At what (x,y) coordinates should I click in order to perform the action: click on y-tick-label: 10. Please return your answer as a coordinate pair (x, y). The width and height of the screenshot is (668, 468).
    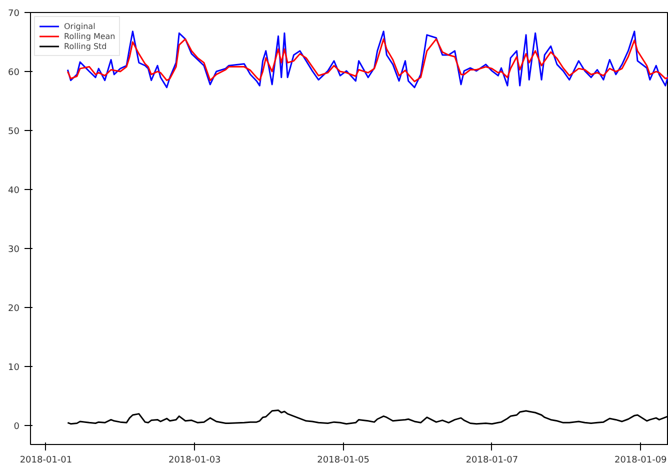
    Looking at the image, I should click on (14, 368).